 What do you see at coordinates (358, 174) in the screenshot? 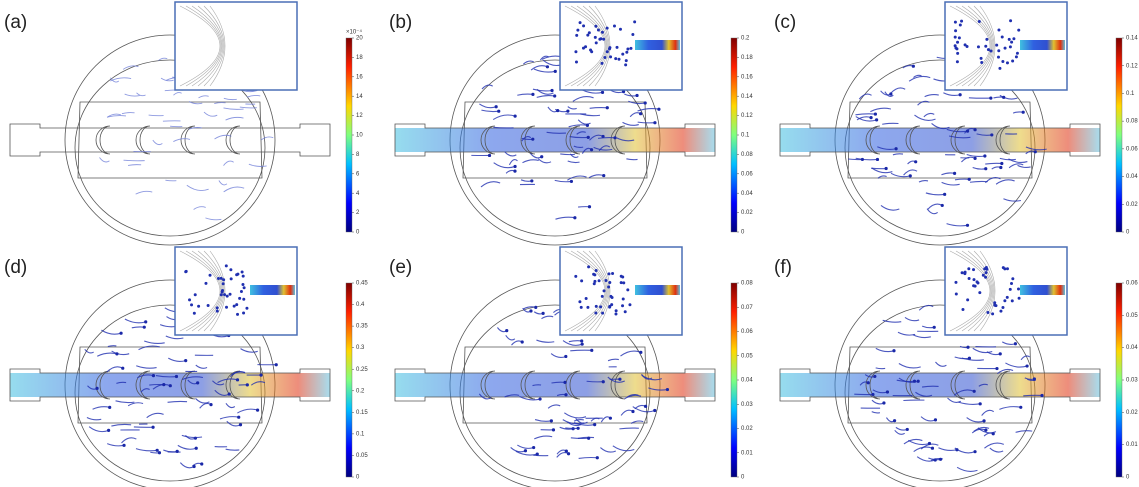
I see `colorbar-tick-label: 6` at bounding box center [358, 174].